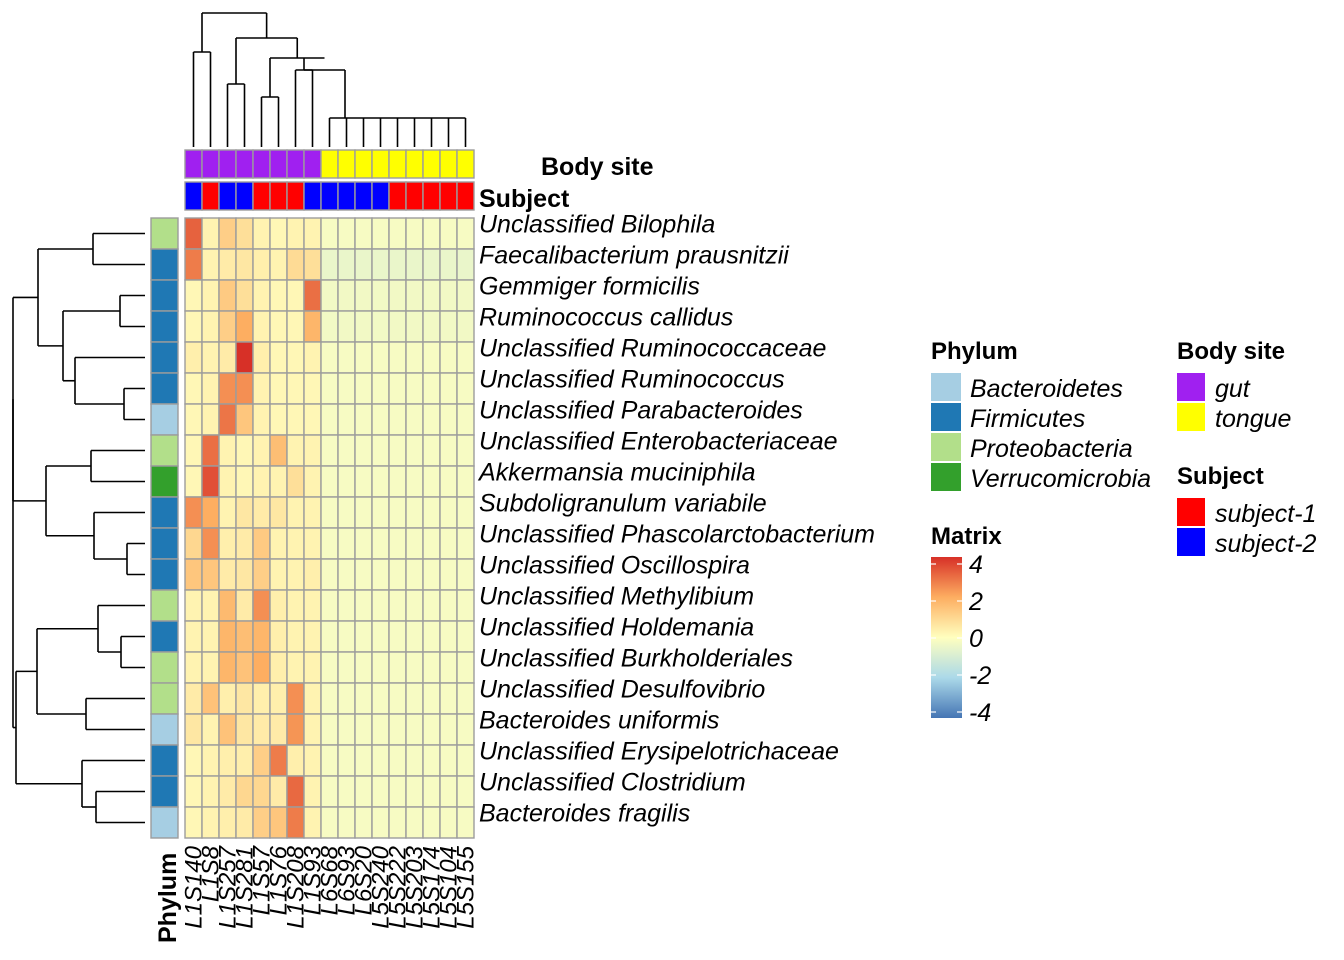  What do you see at coordinates (976, 565) in the screenshot?
I see `matrix-tick-label: 4` at bounding box center [976, 565].